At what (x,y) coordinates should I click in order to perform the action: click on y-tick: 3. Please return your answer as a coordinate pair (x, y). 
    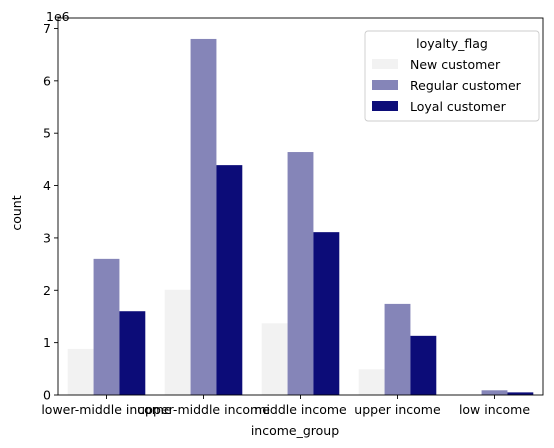
    Looking at the image, I should click on (50, 237).